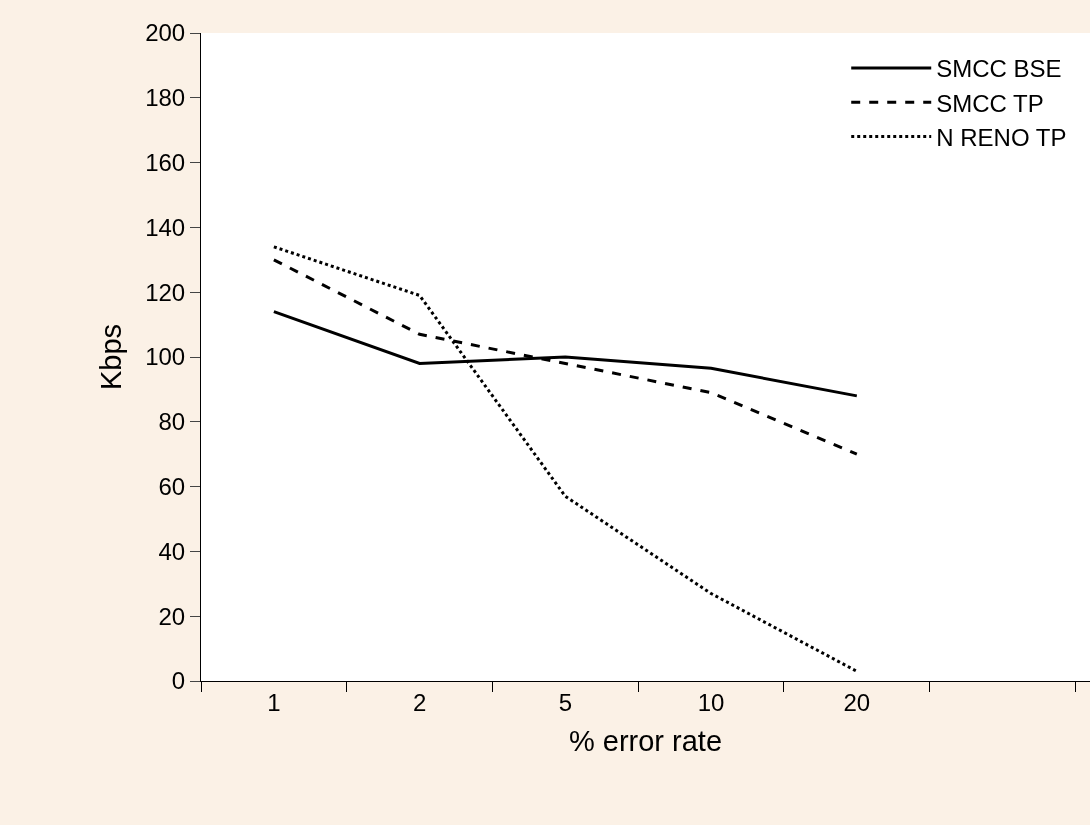  What do you see at coordinates (857, 702) in the screenshot?
I see `x-tick-label: 20` at bounding box center [857, 702].